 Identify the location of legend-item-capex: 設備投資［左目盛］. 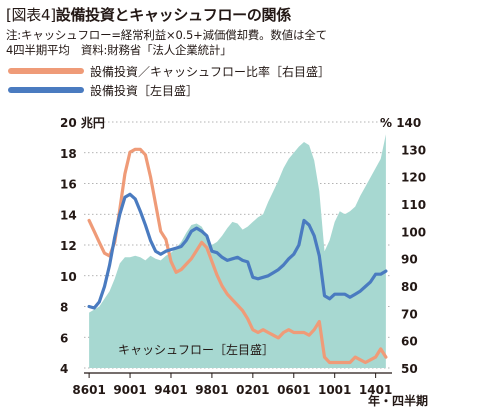
(103, 90).